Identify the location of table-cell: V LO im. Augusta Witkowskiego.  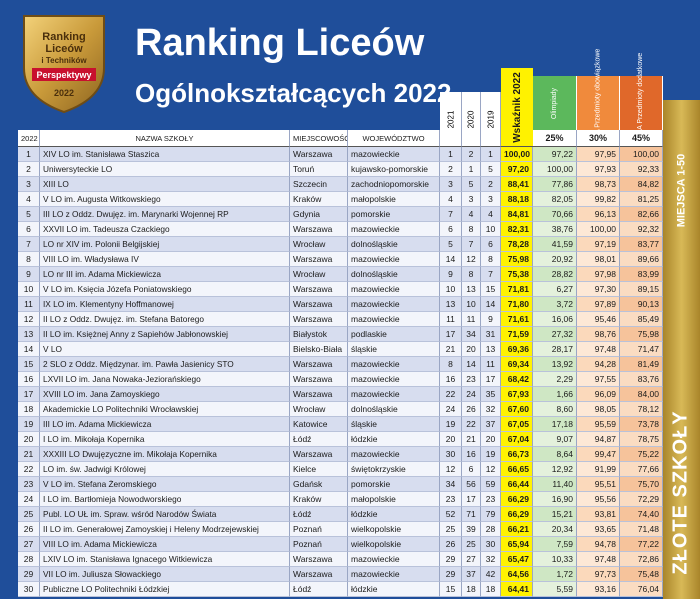
(165, 199).